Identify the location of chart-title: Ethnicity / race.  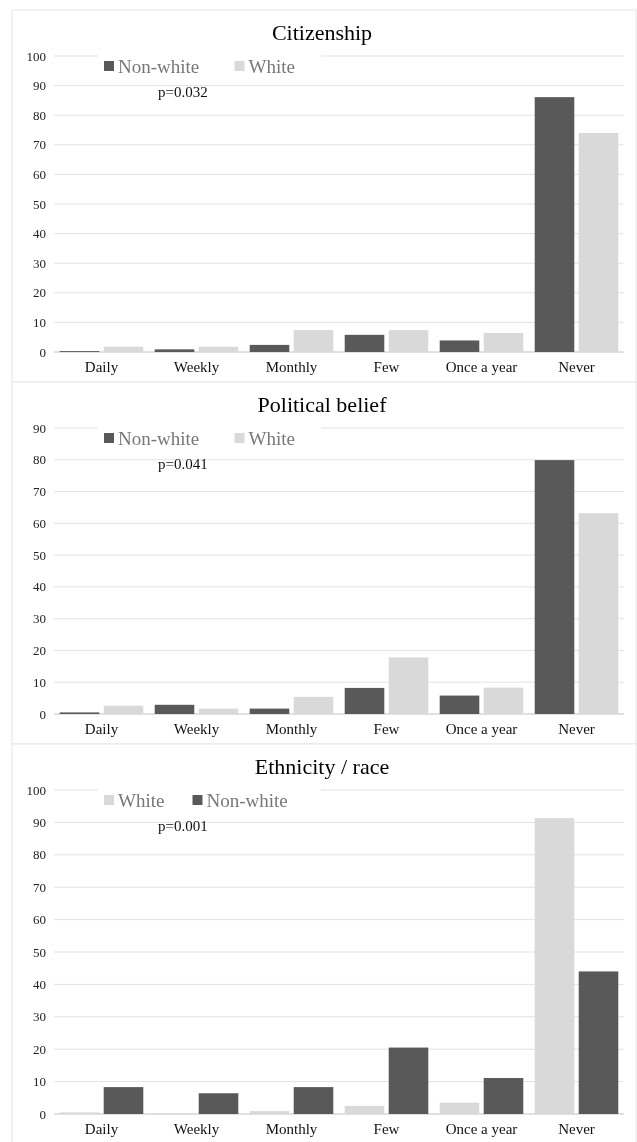
(322, 766).